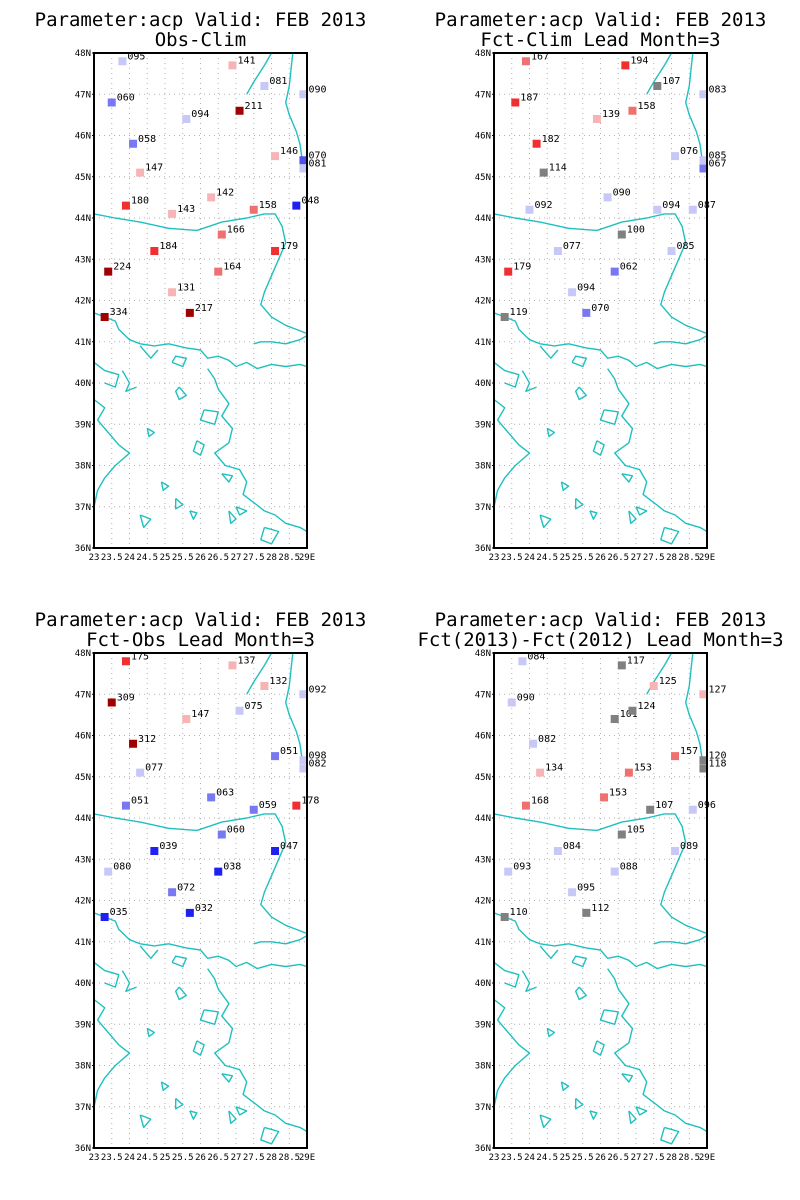  Describe the element at coordinates (246, 60) in the screenshot. I see `station-value-label: 141` at that location.